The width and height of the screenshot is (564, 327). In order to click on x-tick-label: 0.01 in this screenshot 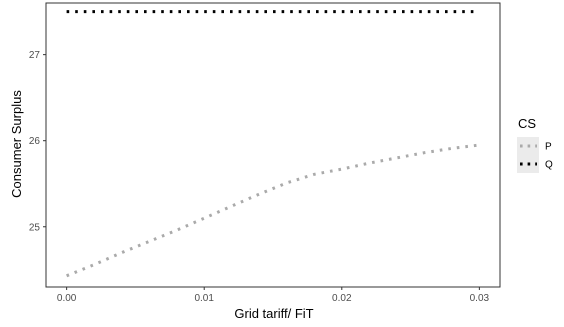, I will do `click(204, 298)`.